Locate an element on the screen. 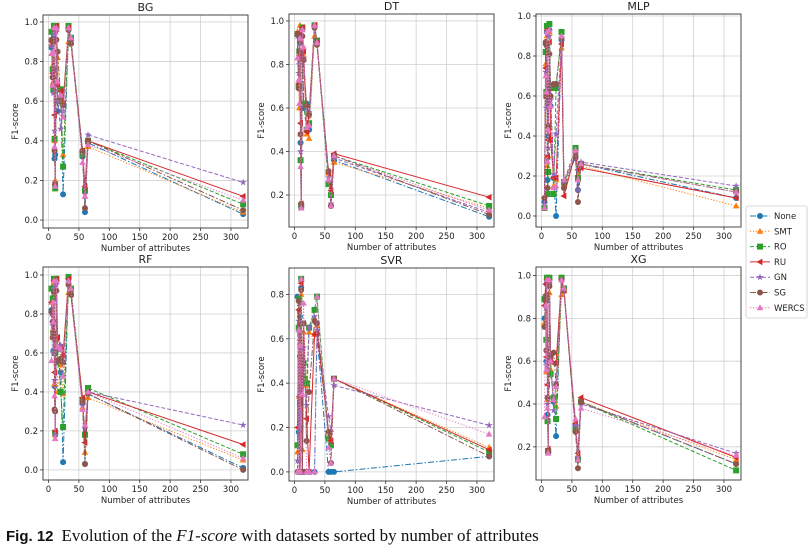 The height and width of the screenshot is (550, 811). legend-item-wercs: WERCS is located at coordinates (777, 309).